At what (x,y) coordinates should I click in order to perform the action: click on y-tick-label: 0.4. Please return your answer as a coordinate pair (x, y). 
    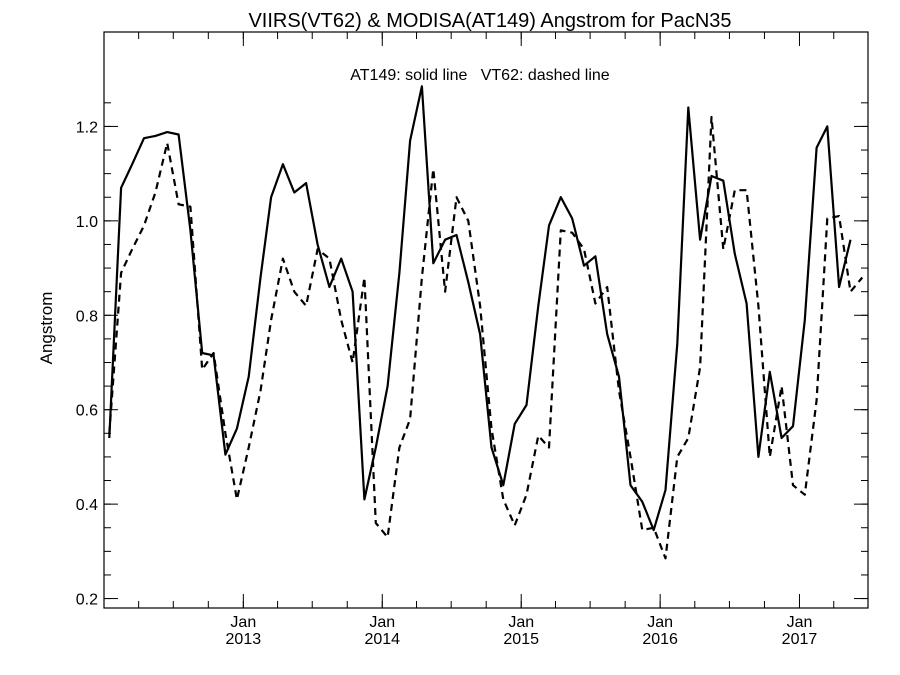
    Looking at the image, I should click on (87, 505).